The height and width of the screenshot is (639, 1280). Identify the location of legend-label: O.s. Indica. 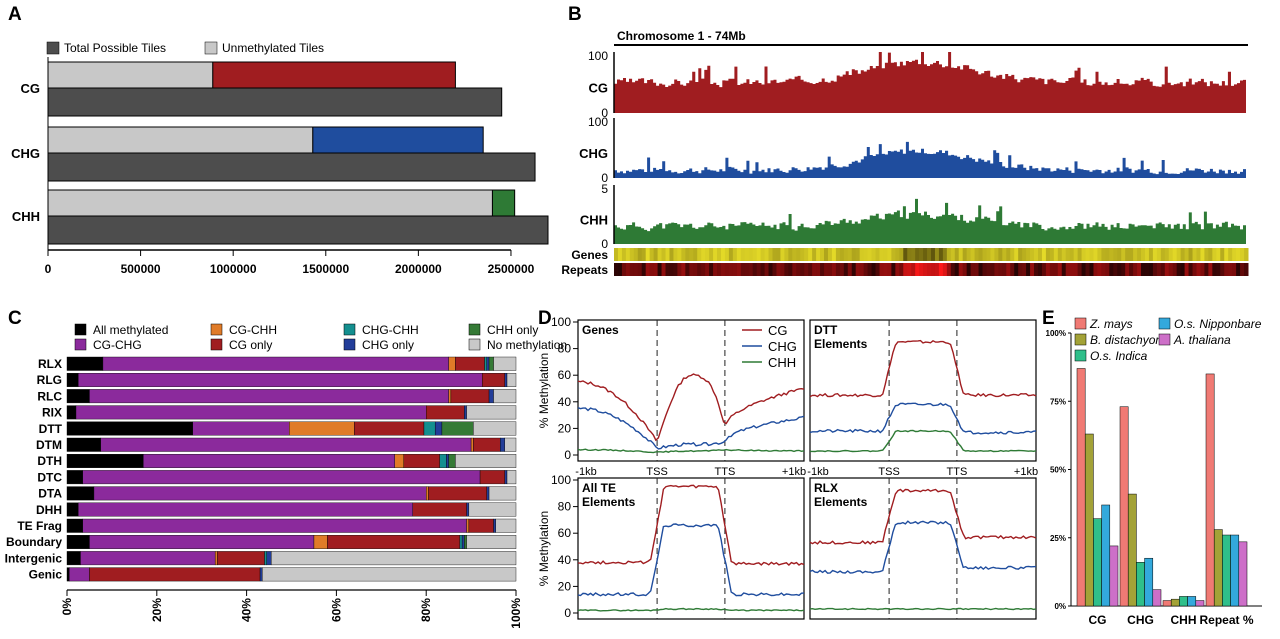
(1119, 356).